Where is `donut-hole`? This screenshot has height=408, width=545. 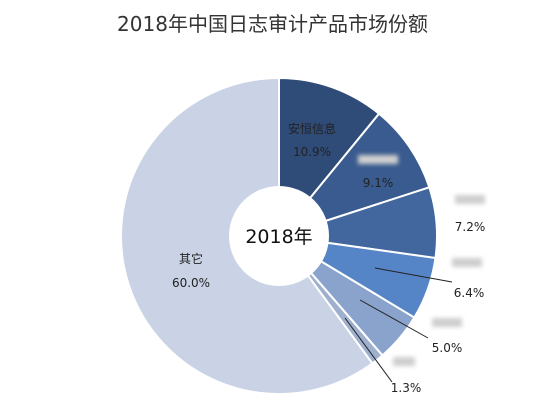
donut-hole is located at coordinates (279, 236).